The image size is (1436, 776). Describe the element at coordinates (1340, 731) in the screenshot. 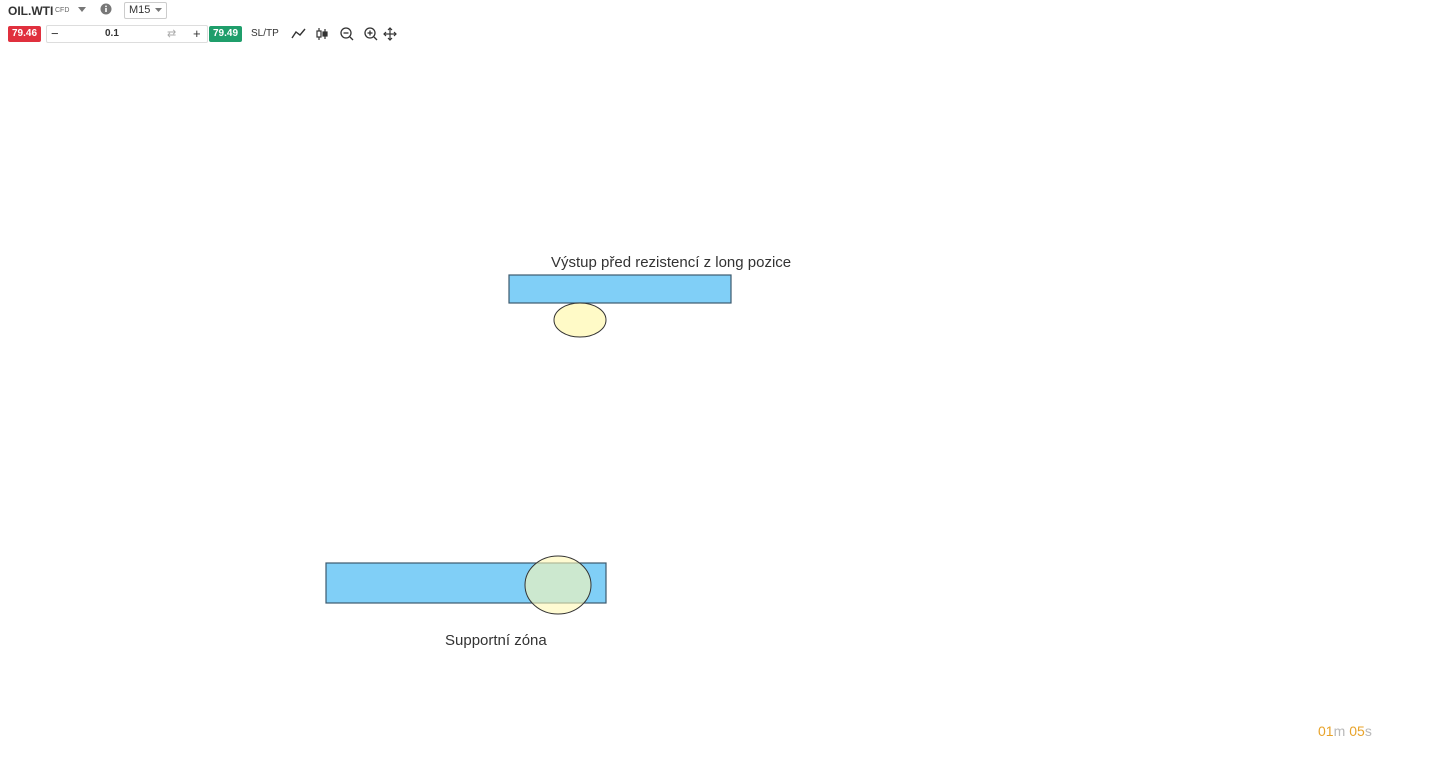

I see `timer-unit: m` at that location.